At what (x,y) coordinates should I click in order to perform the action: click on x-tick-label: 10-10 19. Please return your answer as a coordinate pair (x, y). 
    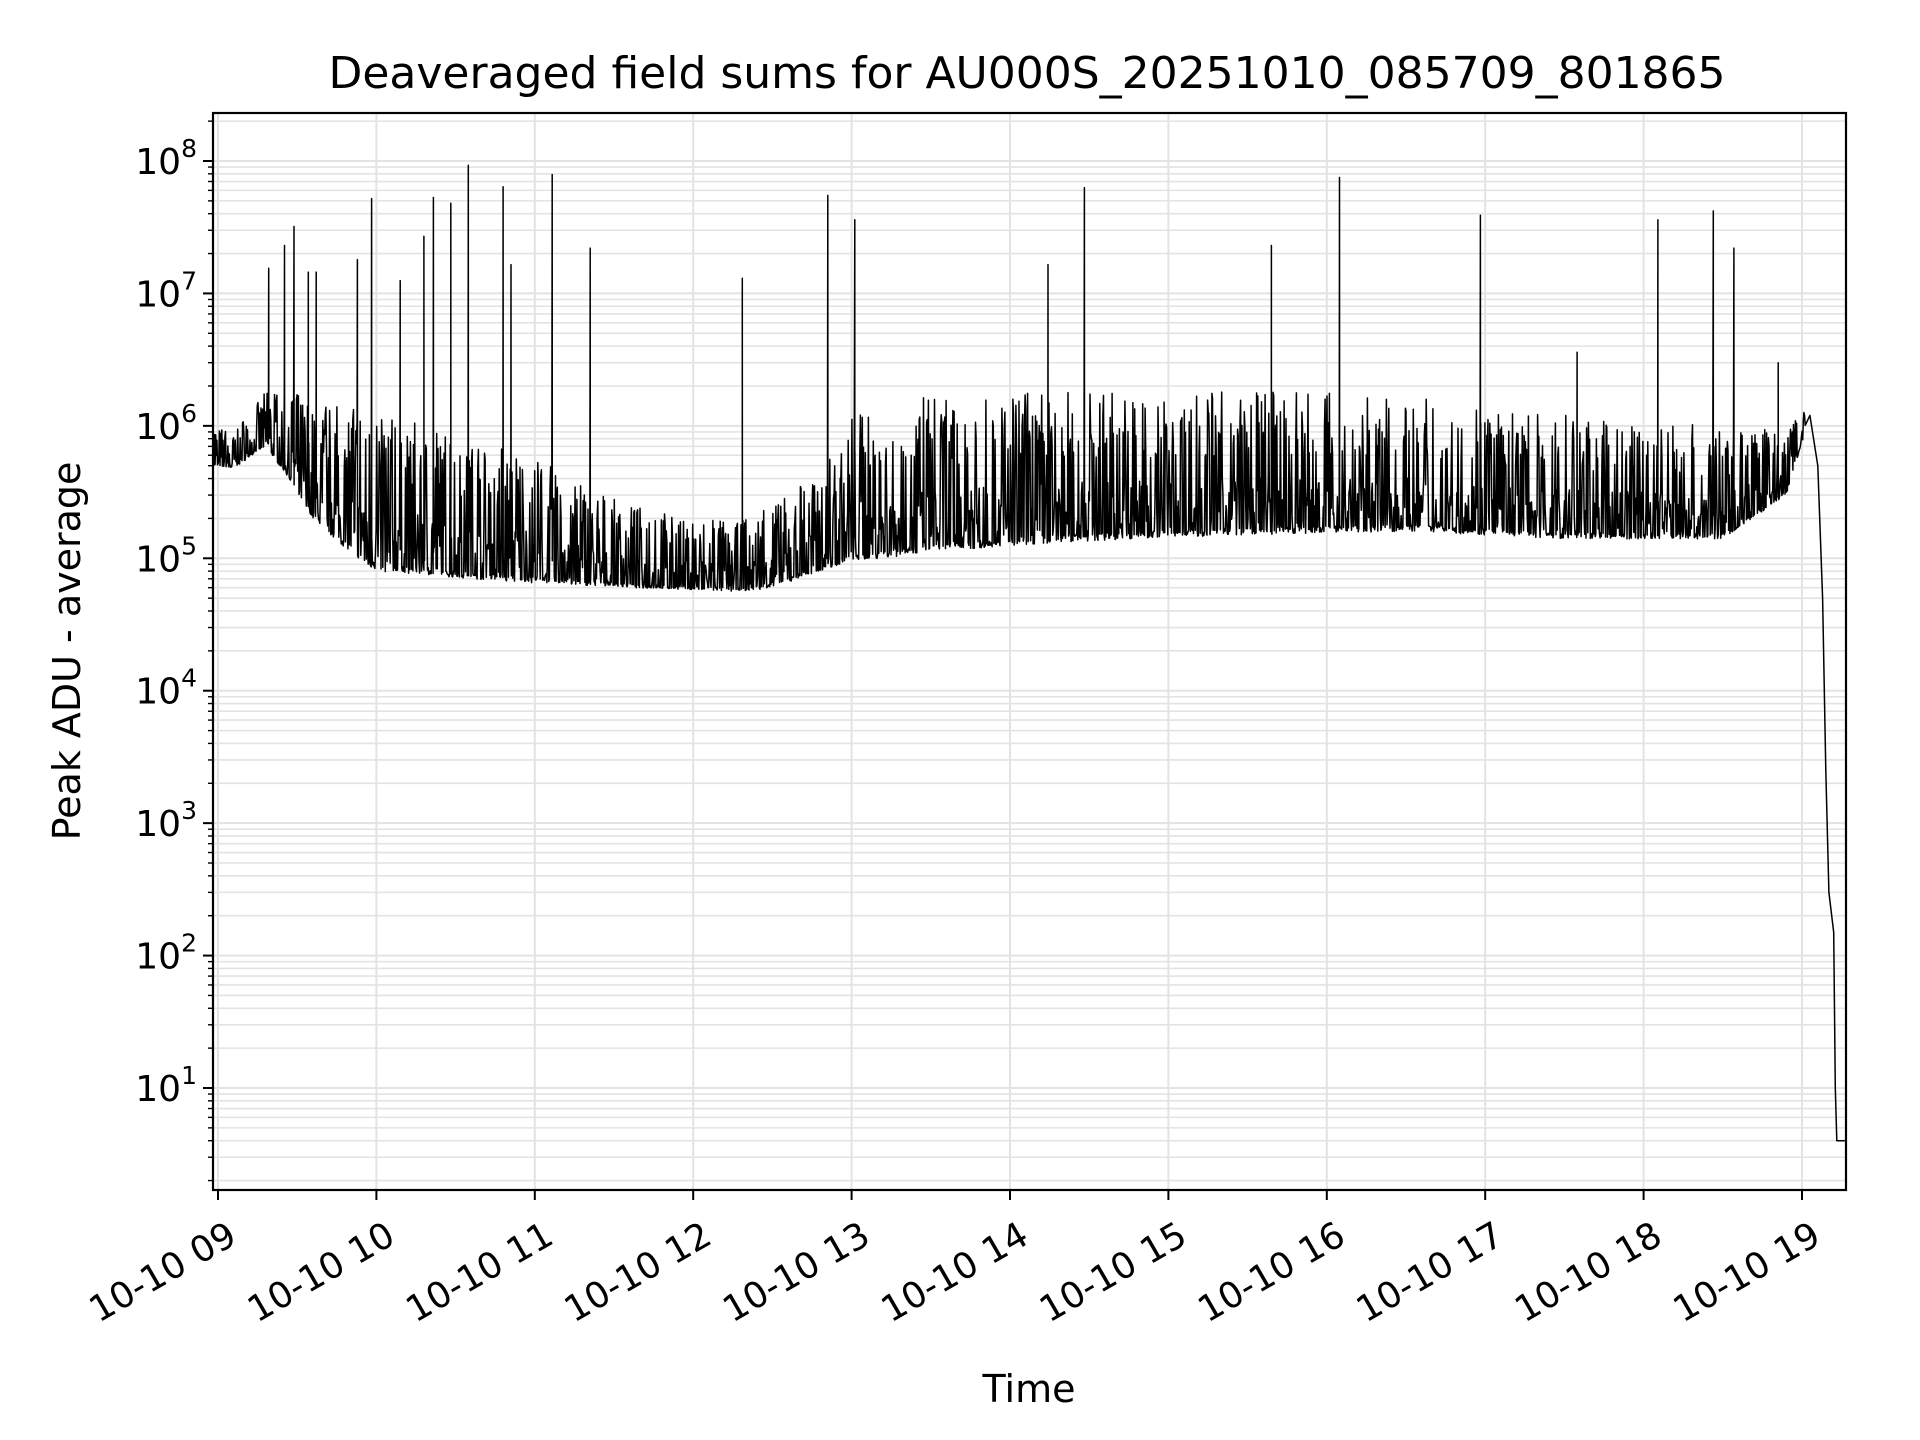
    Looking at the image, I should click on (1747, 1272).